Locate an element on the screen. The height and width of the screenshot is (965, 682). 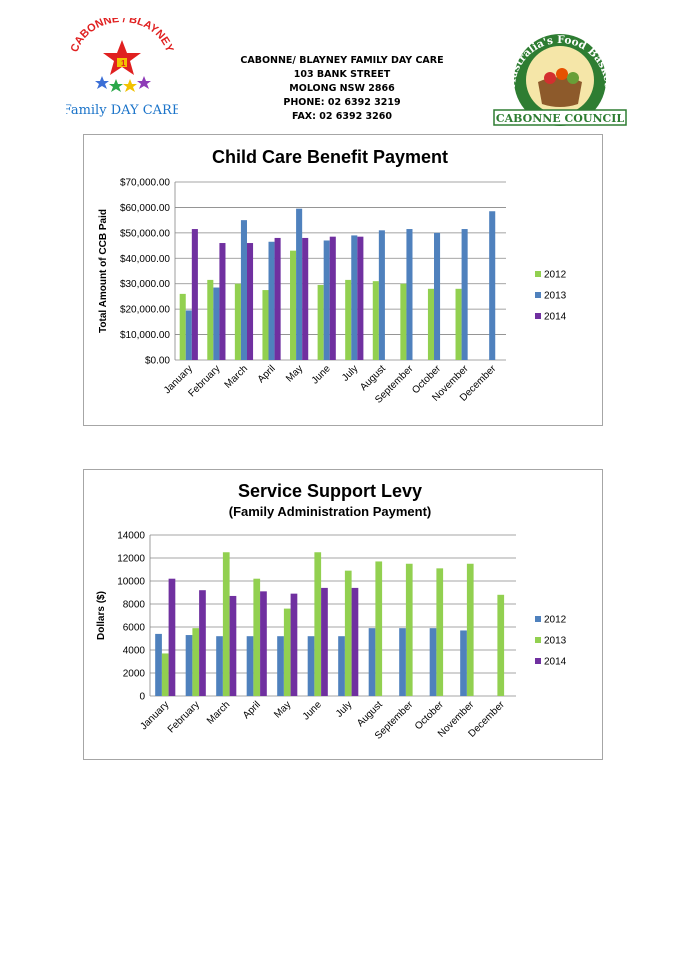
y-axis-label: Dollars ($) is located at coordinates (101, 615).